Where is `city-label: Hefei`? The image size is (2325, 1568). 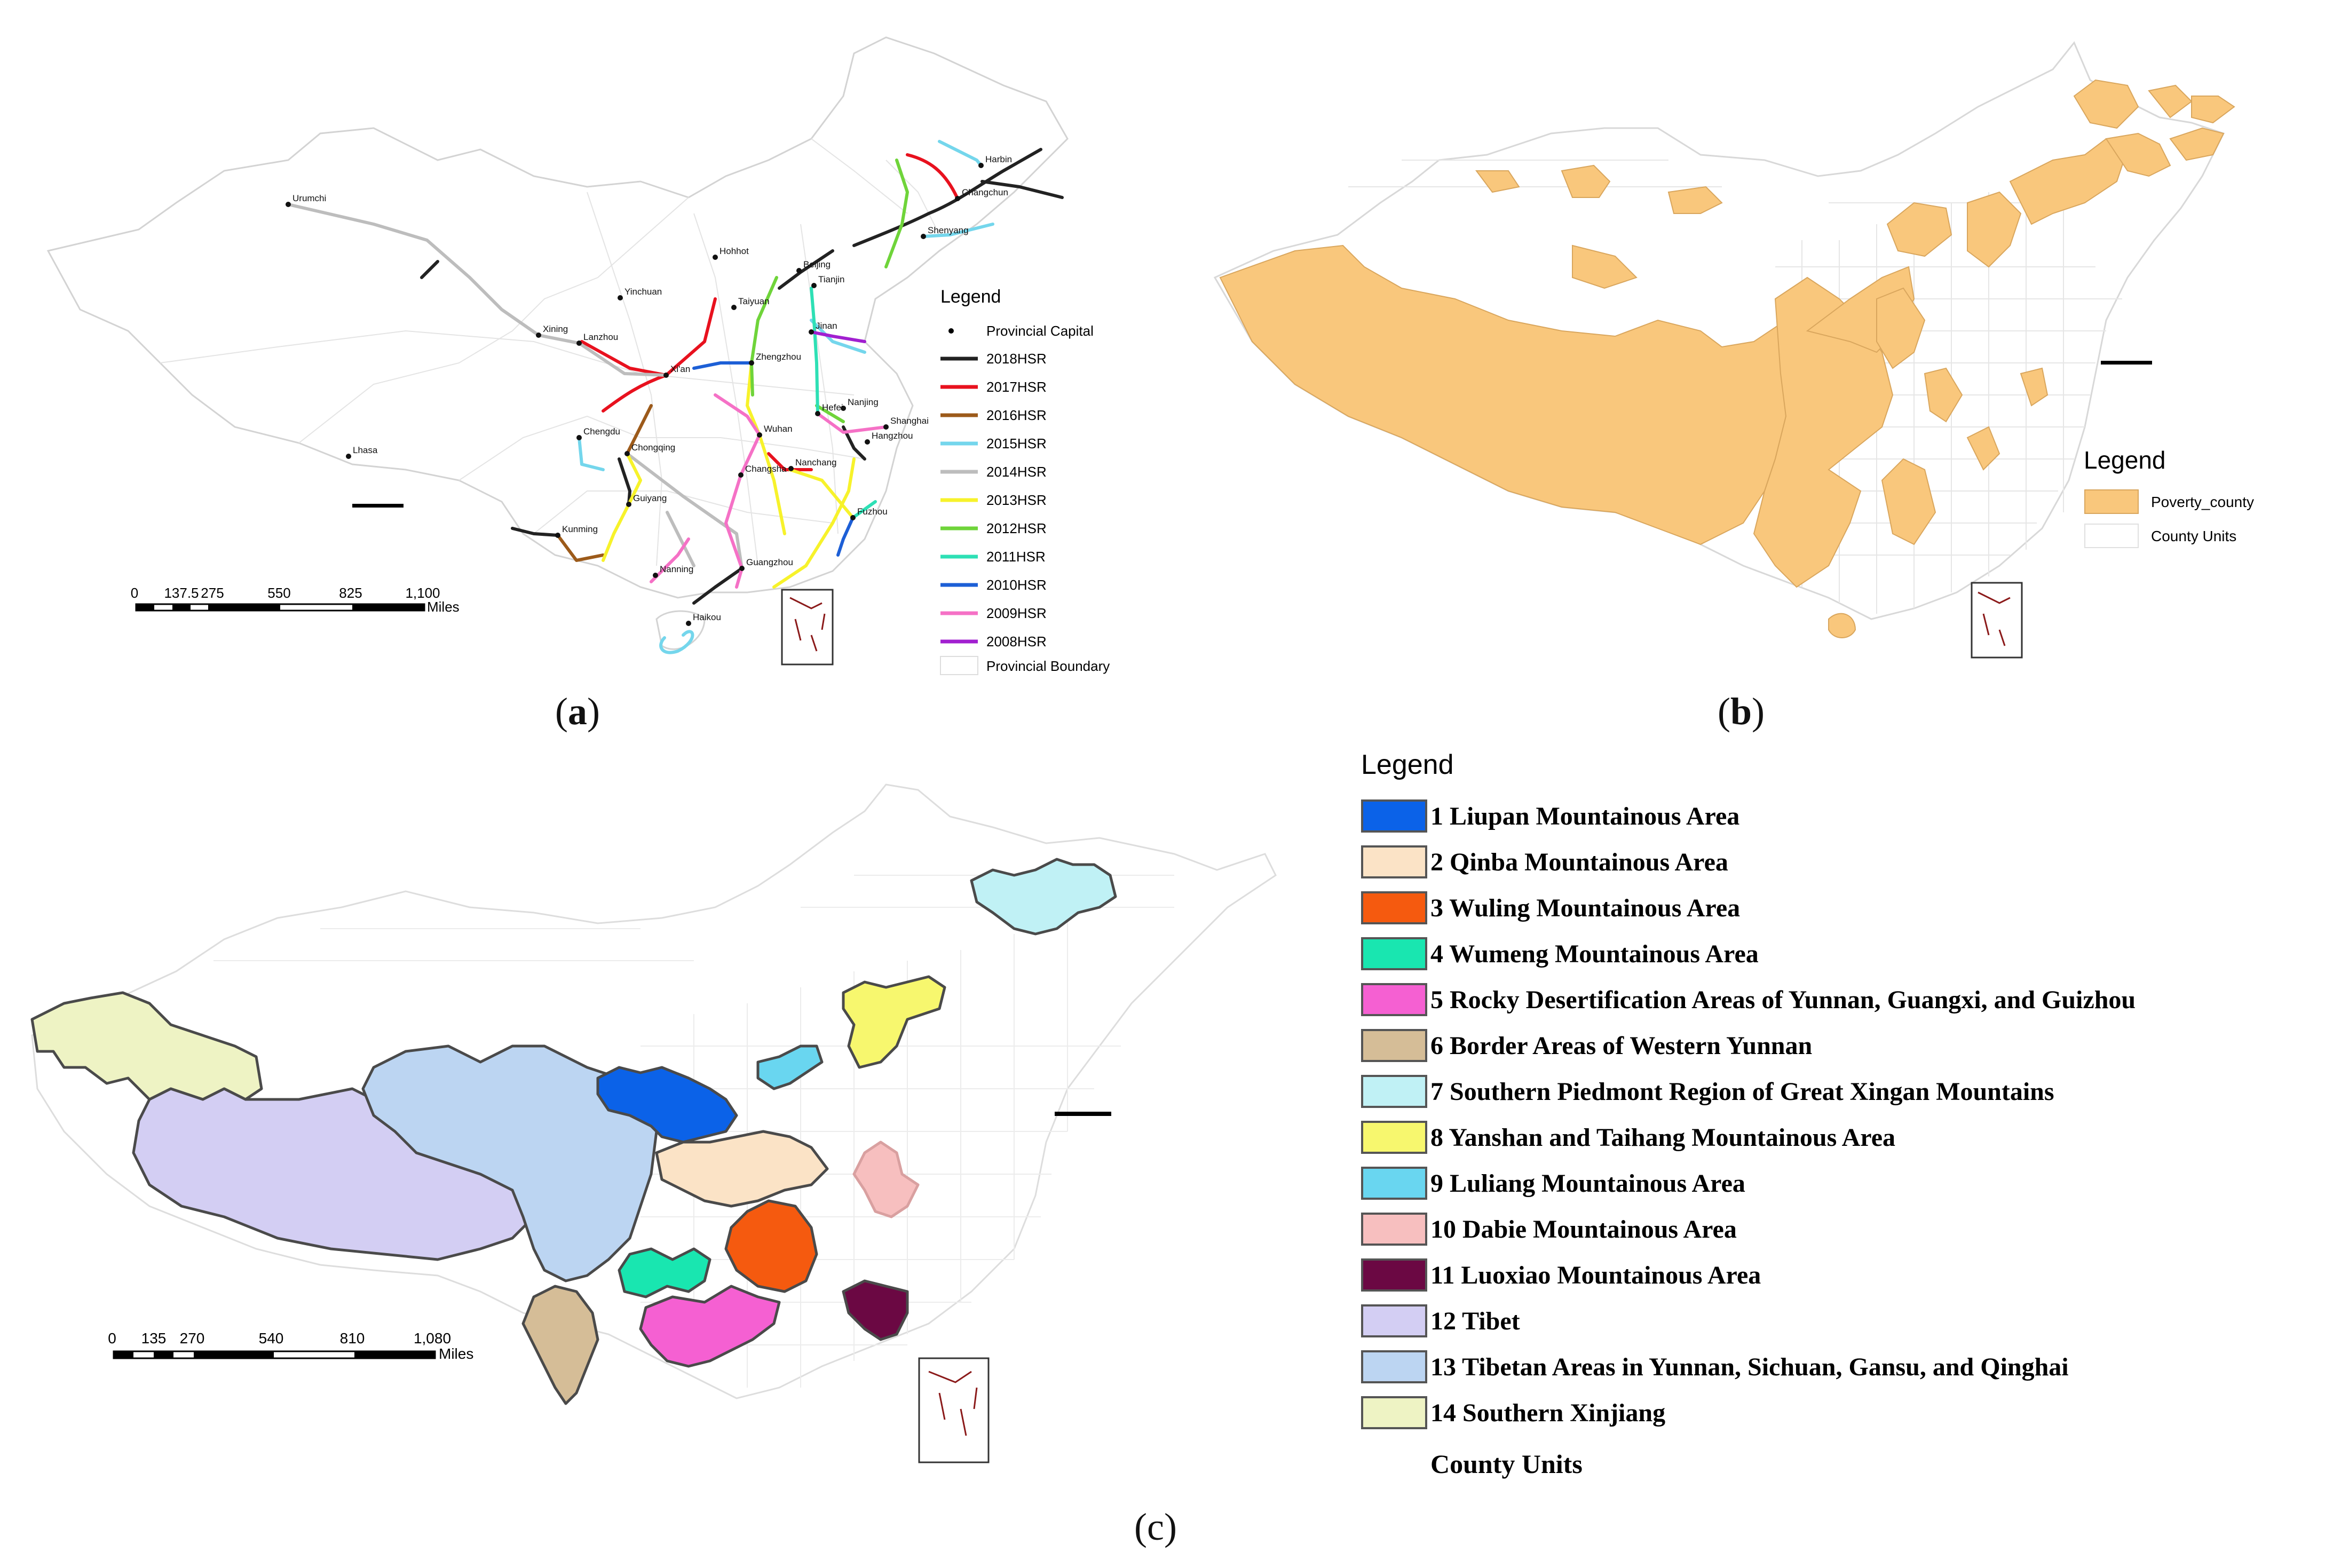
city-label: Hefei is located at coordinates (832, 407).